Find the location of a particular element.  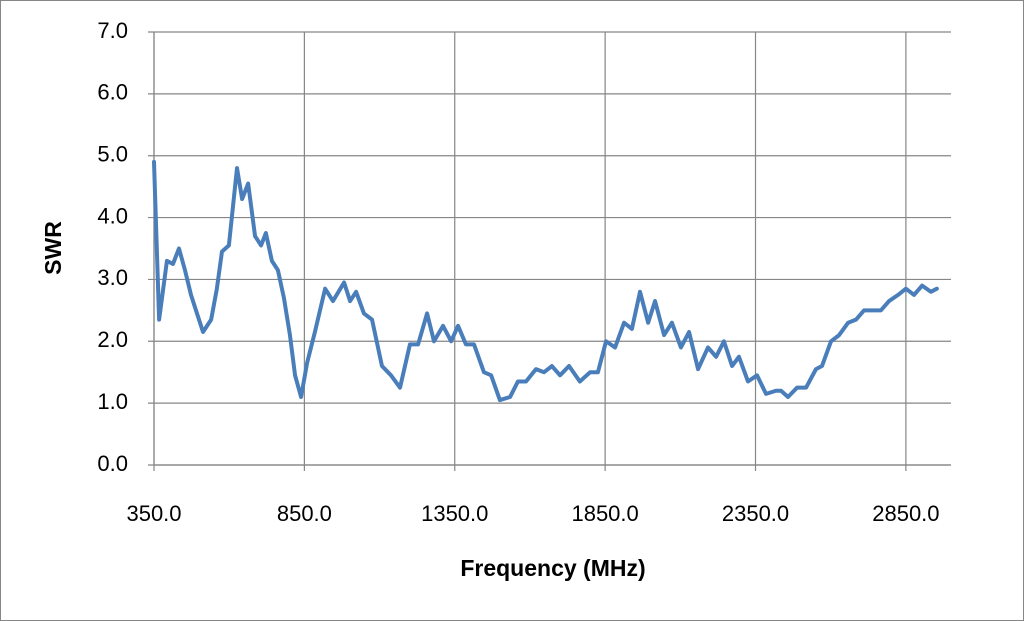

y-tick-label: 0.0 is located at coordinates (112, 463).